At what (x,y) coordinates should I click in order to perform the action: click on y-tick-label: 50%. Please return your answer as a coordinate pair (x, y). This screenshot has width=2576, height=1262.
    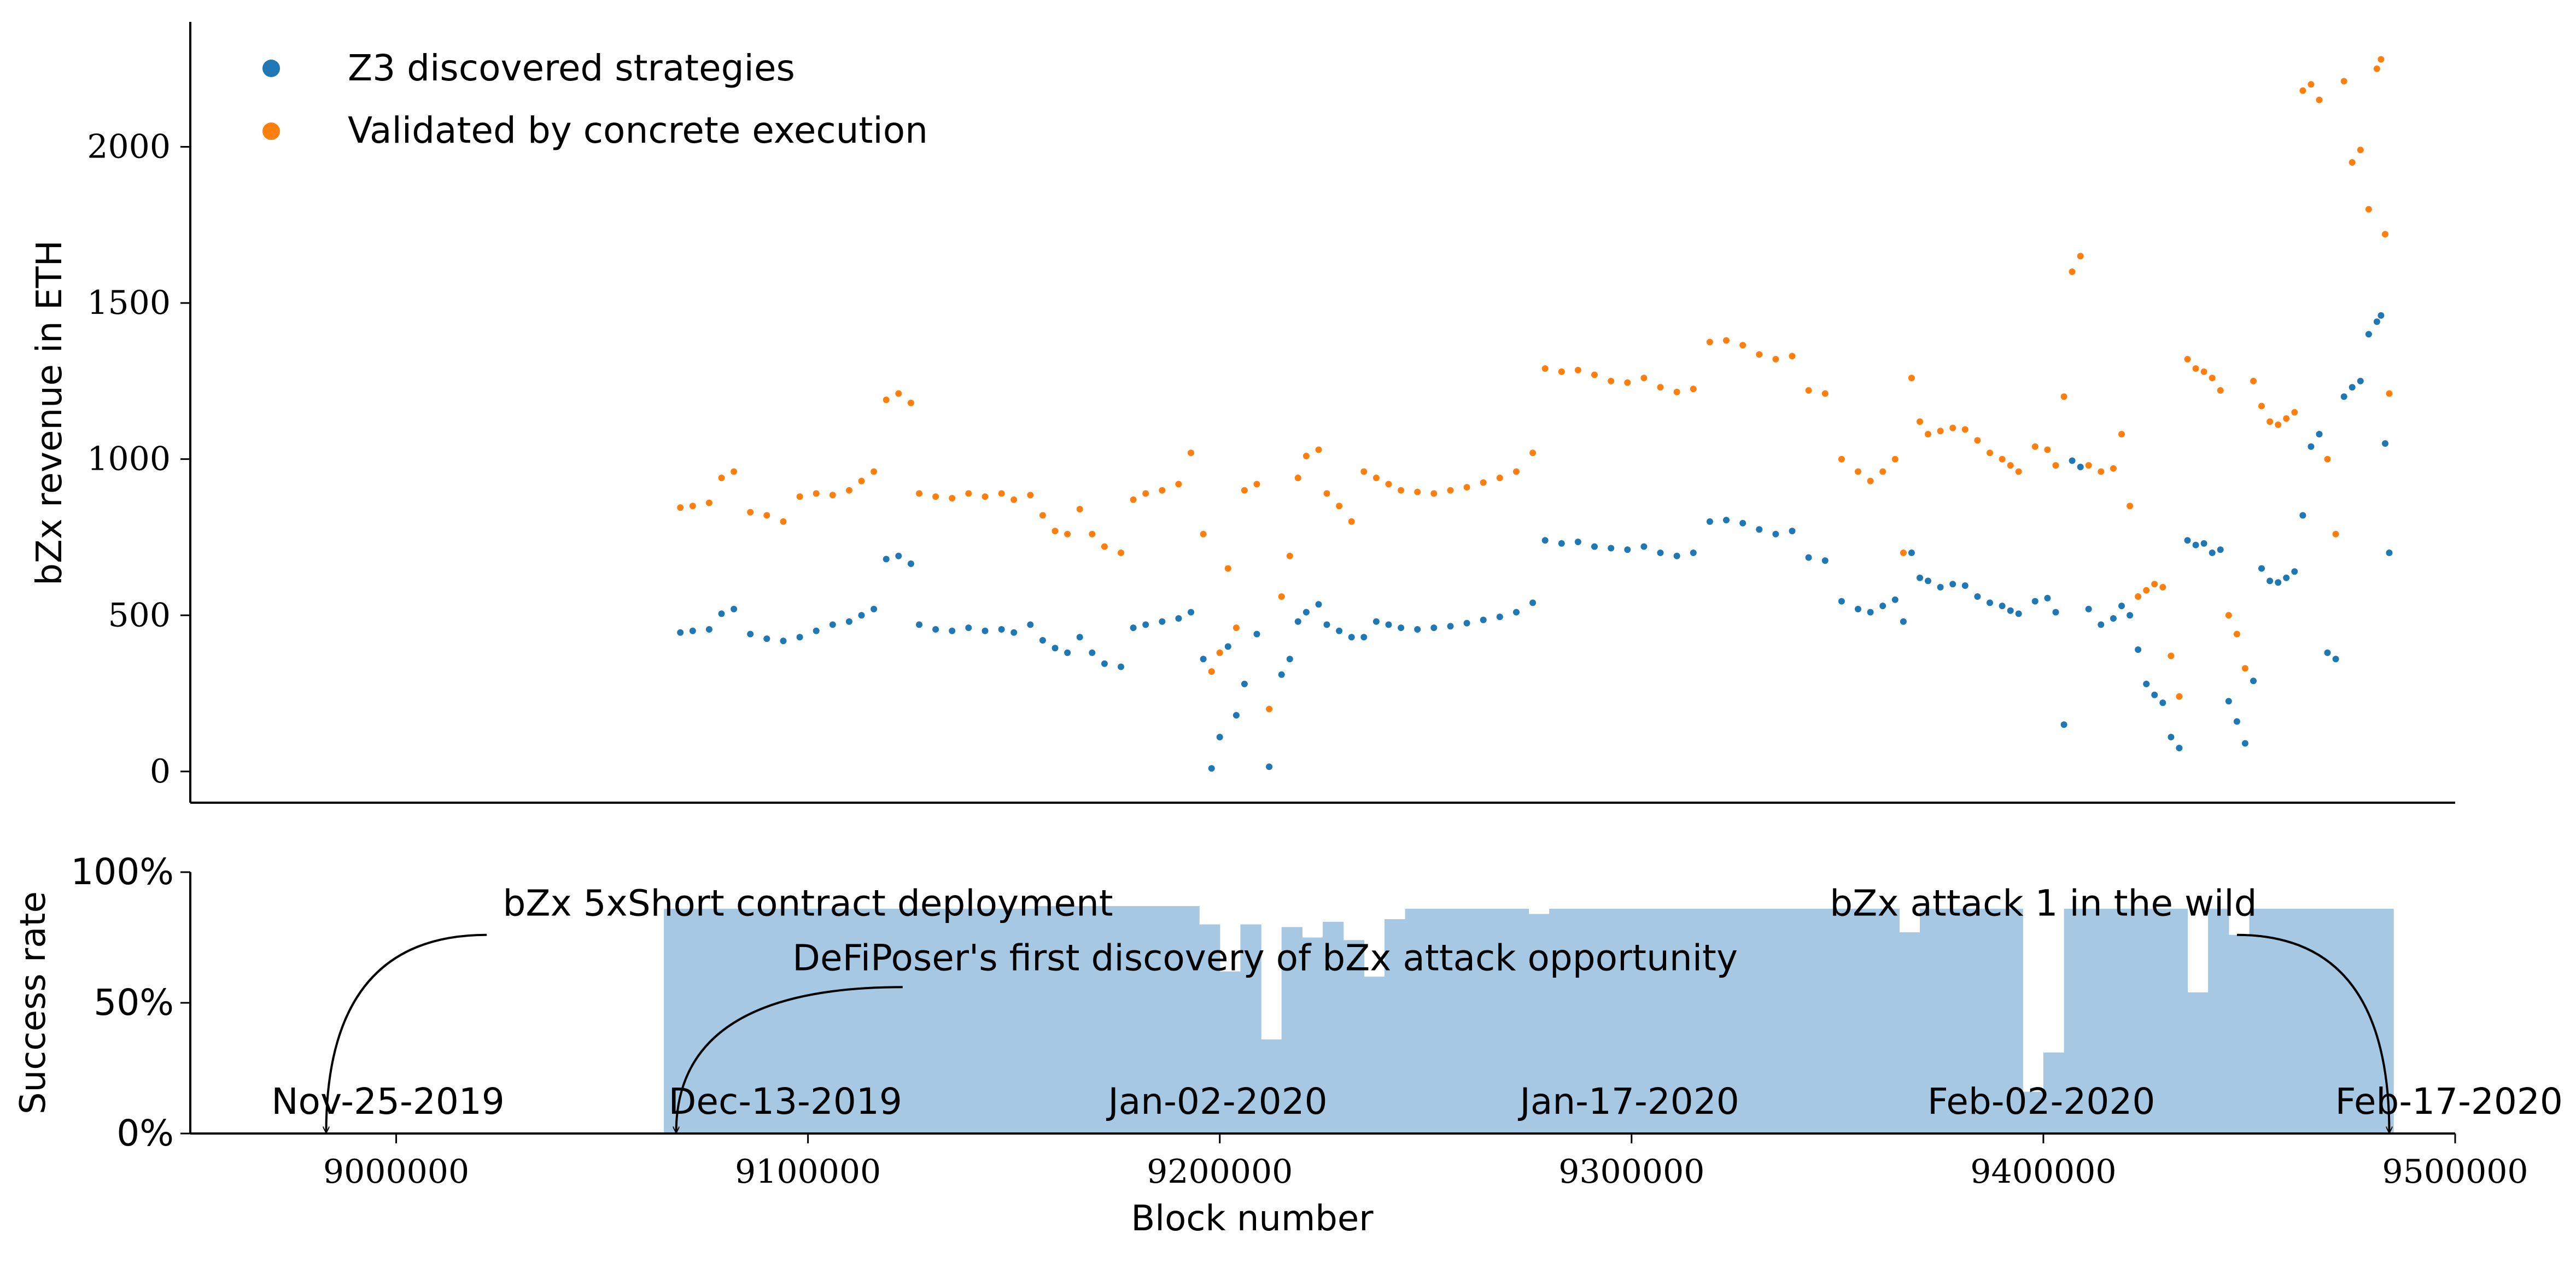
    Looking at the image, I should click on (134, 1003).